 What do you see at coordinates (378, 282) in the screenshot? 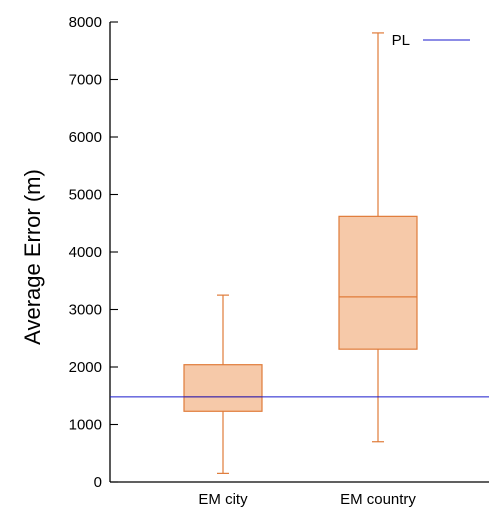
I see `box-em-country` at bounding box center [378, 282].